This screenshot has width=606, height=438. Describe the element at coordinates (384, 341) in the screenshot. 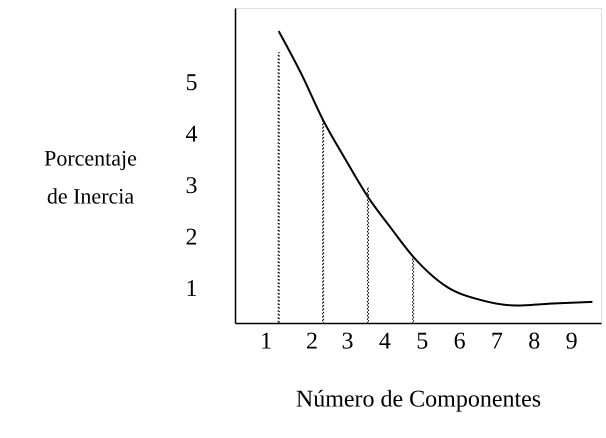

I see `x-tick-label: 4` at that location.